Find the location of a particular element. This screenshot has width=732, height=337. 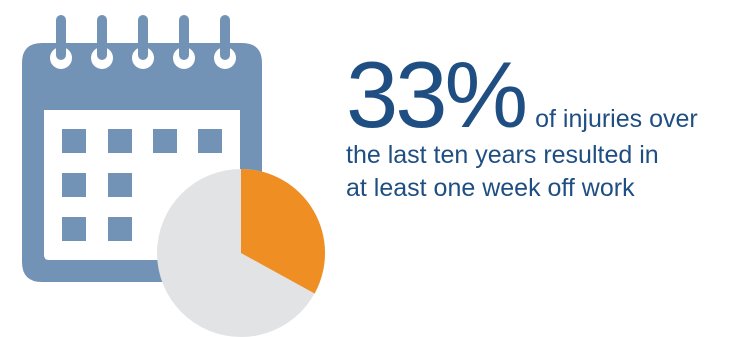

stat-percent: 33% is located at coordinates (437, 94).